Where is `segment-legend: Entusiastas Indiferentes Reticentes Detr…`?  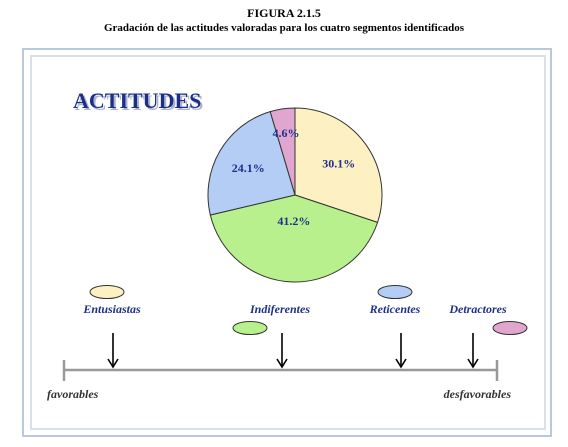 segment-legend: Entusiastas Indiferentes Reticentes Detr… is located at coordinates (305, 310).